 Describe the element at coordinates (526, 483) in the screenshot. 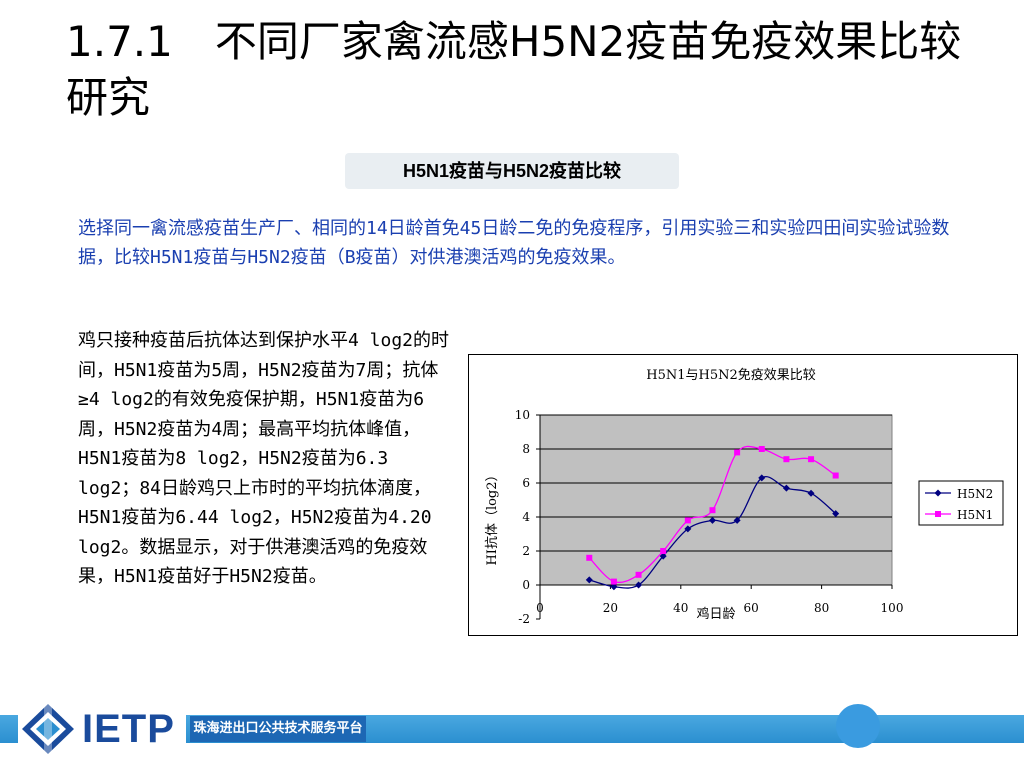

I see `y-tick-label: 6` at that location.